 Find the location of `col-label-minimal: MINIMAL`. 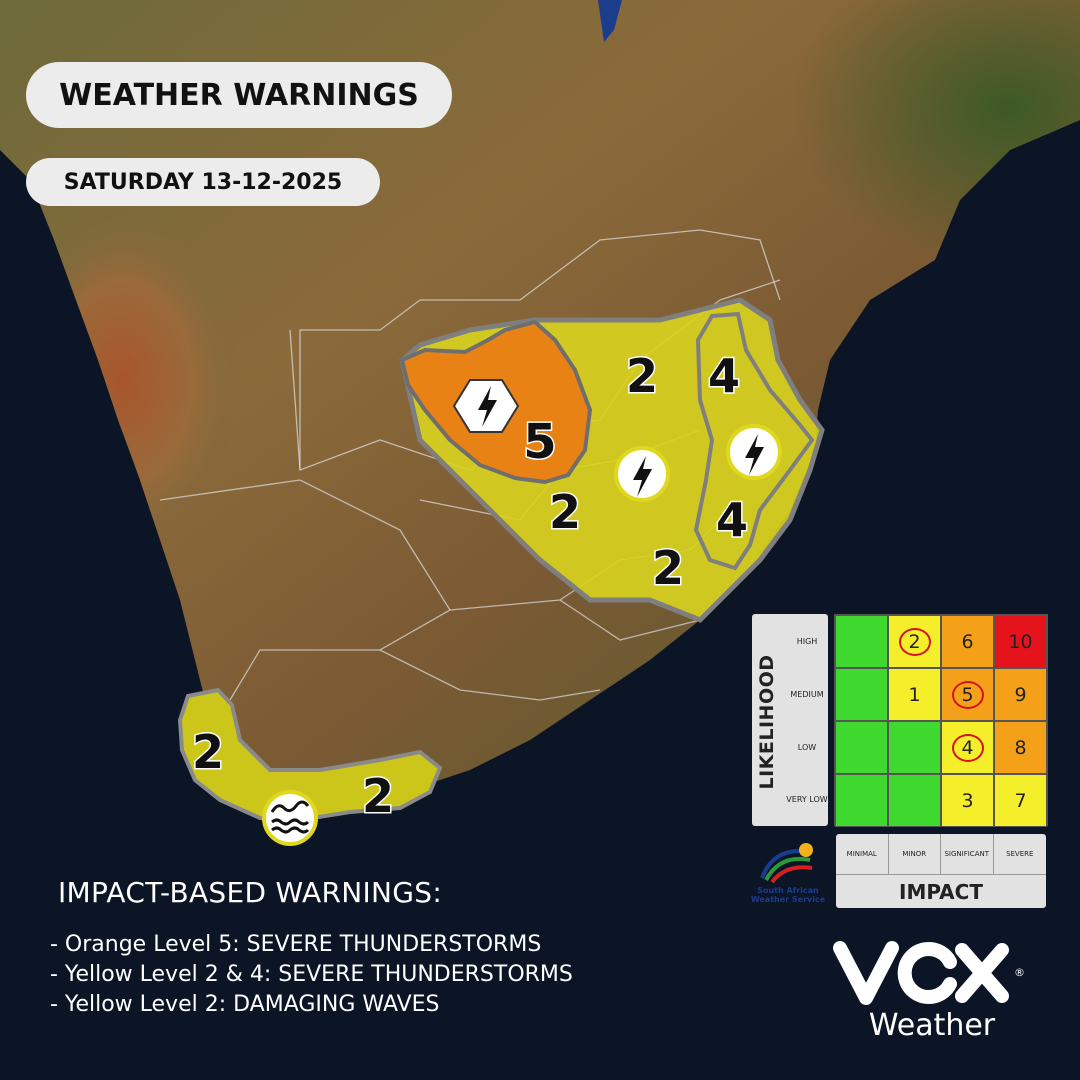

col-label-minimal: MINIMAL is located at coordinates (862, 854).